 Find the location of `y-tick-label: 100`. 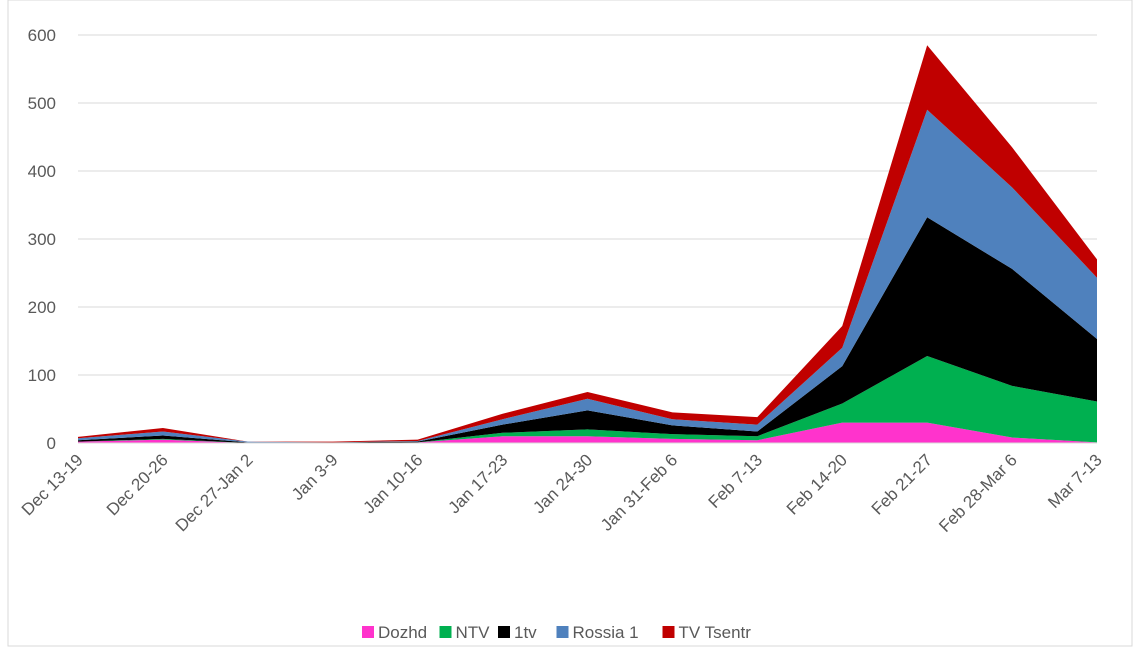

y-tick-label: 100 is located at coordinates (42, 375).